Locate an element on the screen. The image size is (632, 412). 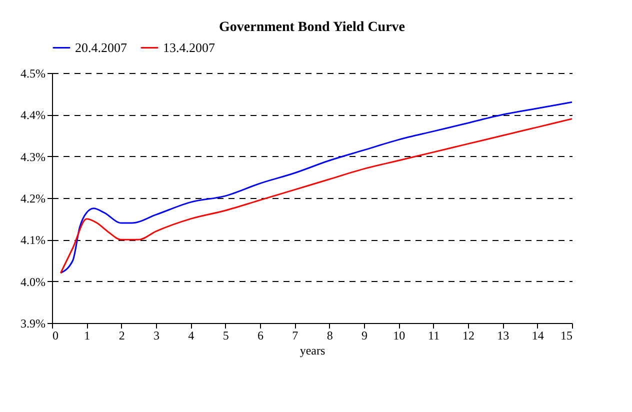
y-tick-label: 4.0% is located at coordinates (33, 281).